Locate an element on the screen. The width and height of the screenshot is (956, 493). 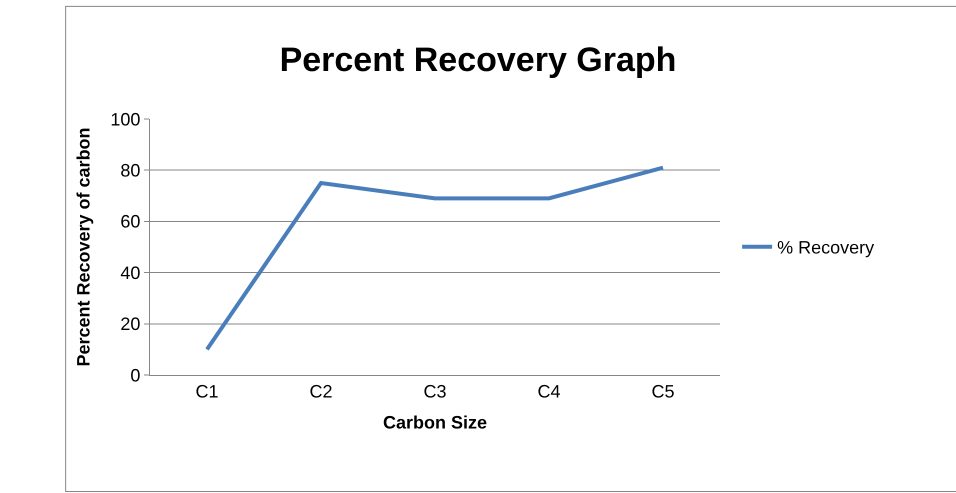
y-tick-label: 80 is located at coordinates (130, 170).